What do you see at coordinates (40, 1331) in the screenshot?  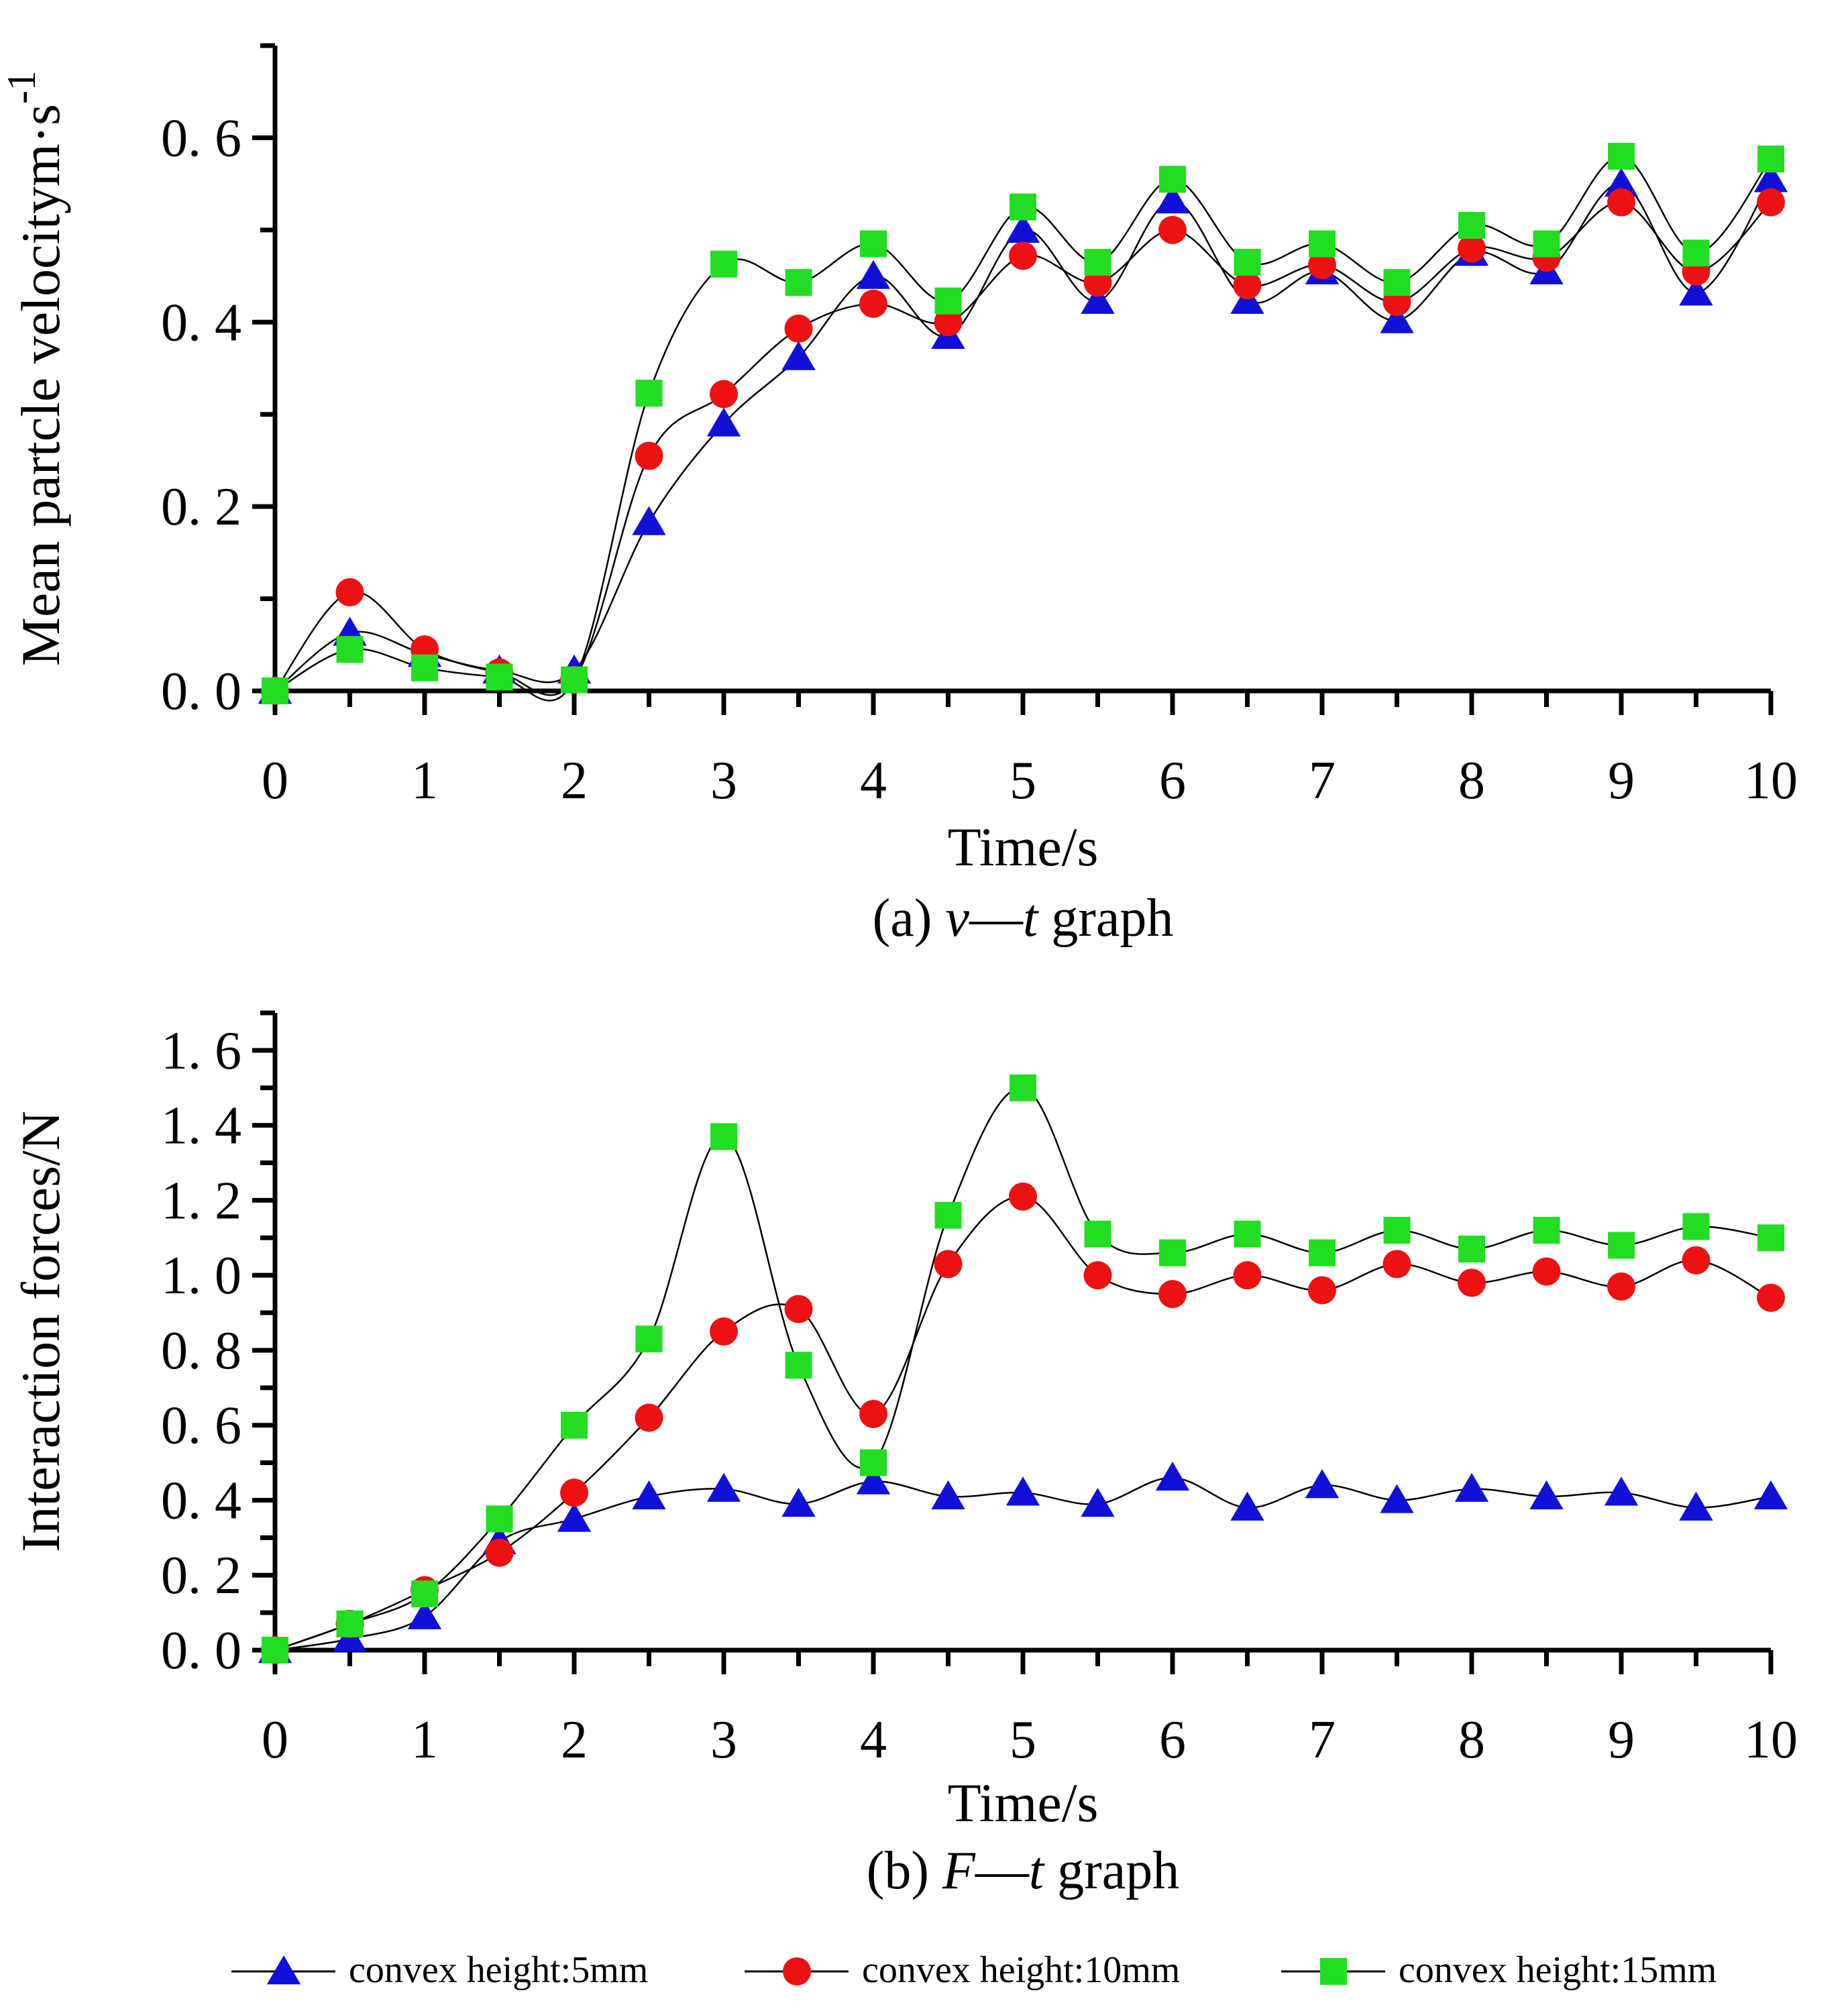 I see `y-axis-title: Interaction forces/N` at bounding box center [40, 1331].